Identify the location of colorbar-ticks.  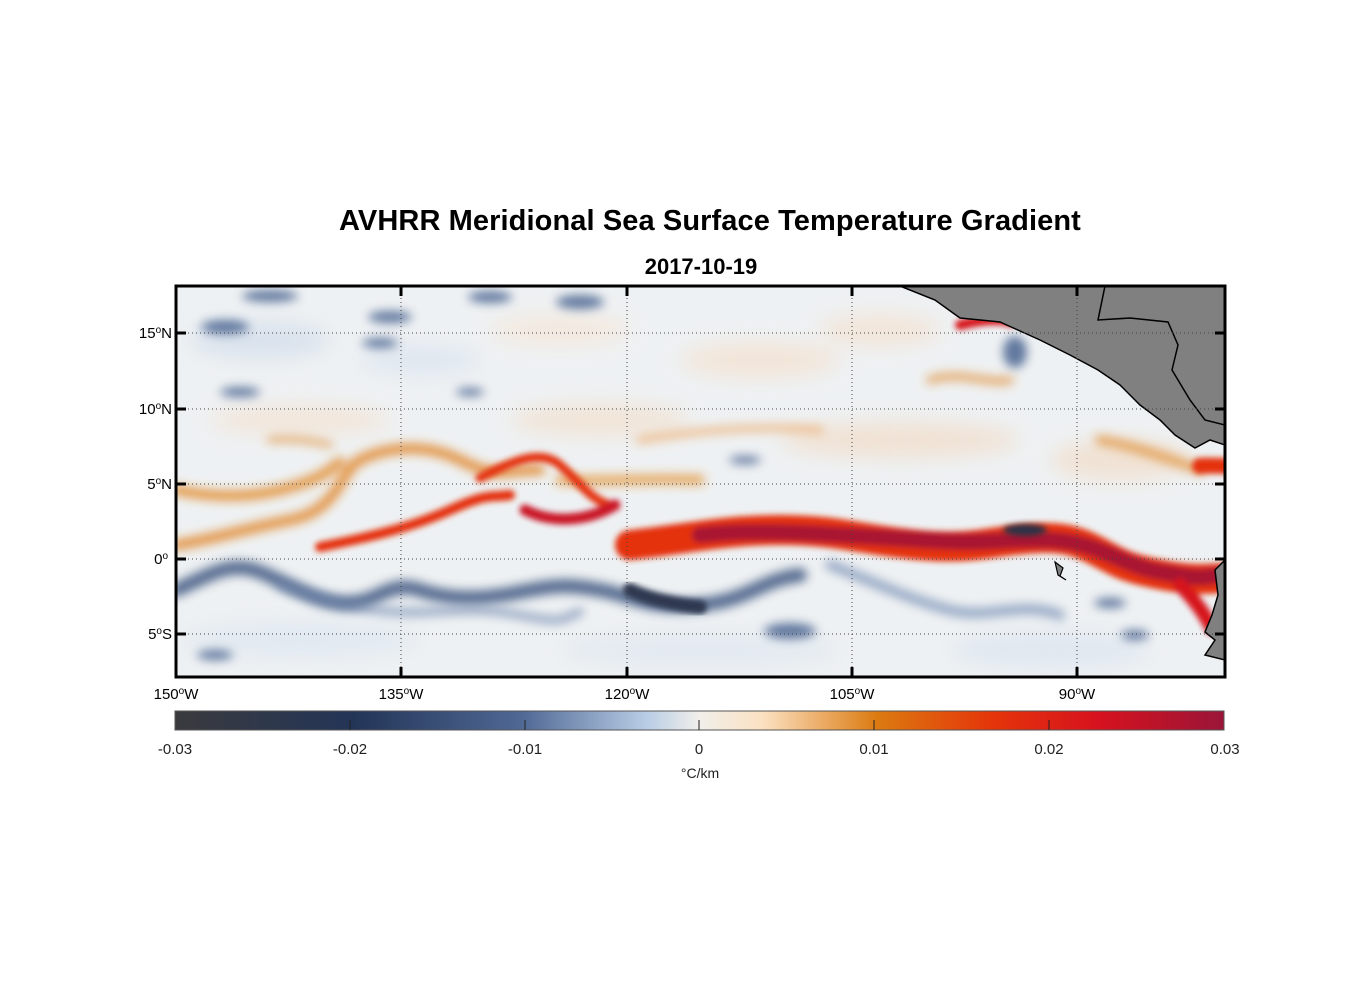
(699, 725).